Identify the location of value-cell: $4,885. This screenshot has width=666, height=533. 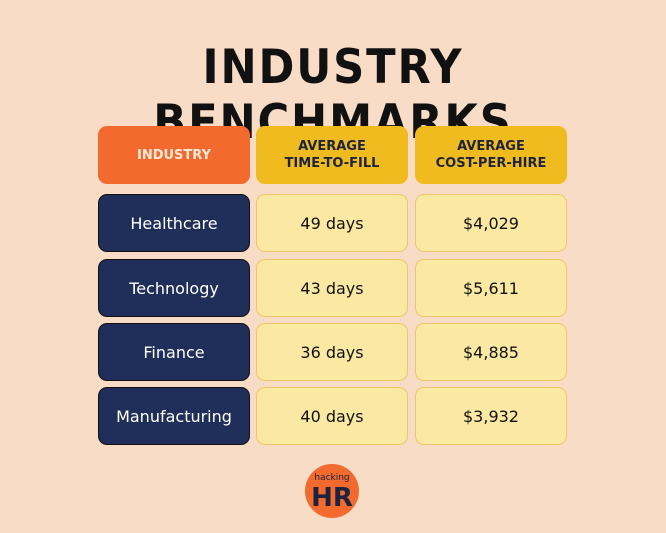
(491, 352).